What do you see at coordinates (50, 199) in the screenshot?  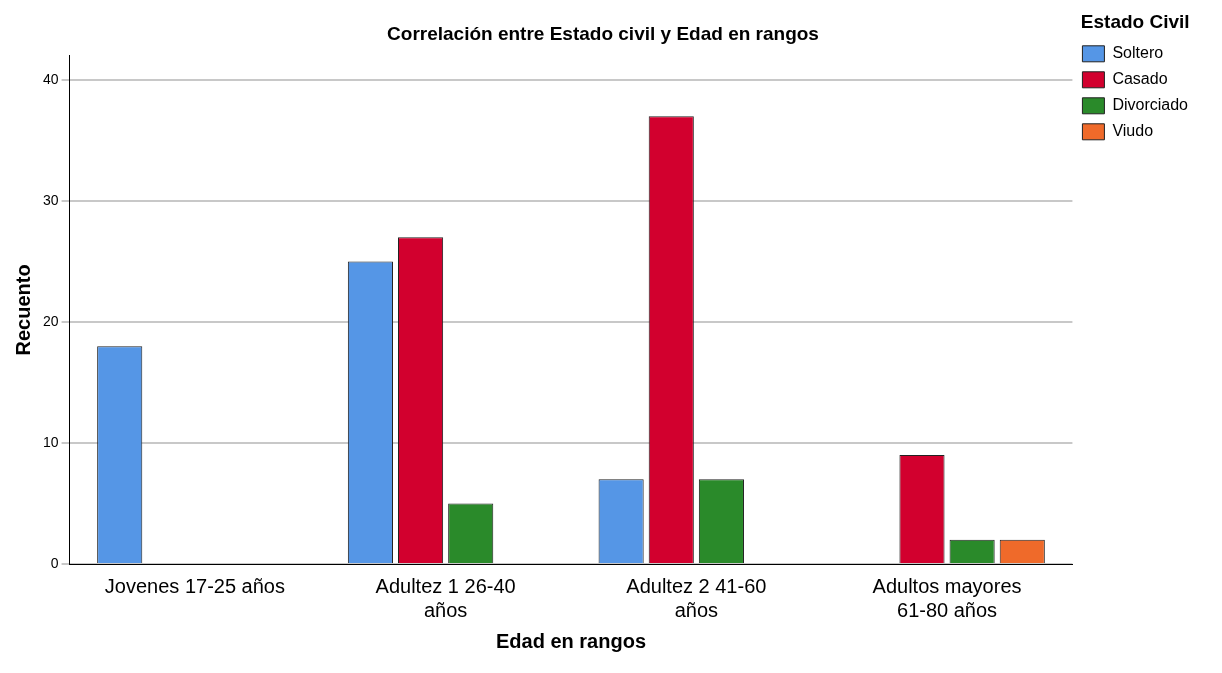 I see `y-tick-label: 30` at bounding box center [50, 199].